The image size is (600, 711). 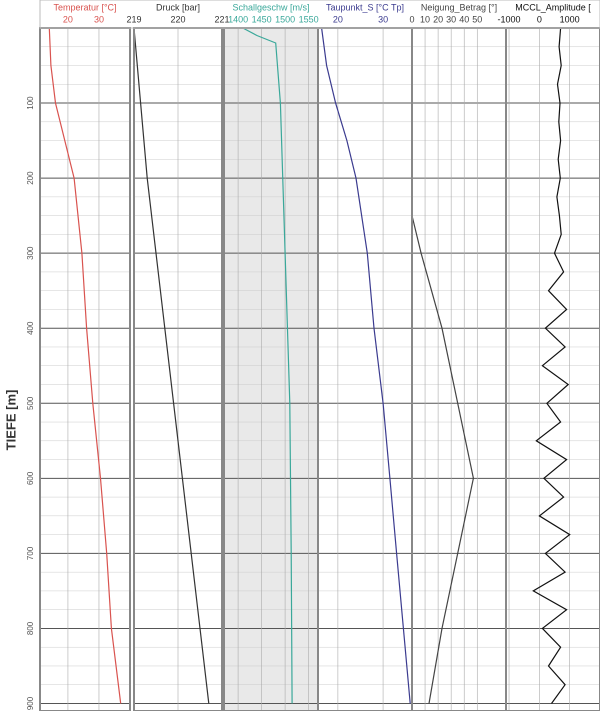 What do you see at coordinates (10, 420) in the screenshot?
I see `y-axis-label: TIEFE [m]` at bounding box center [10, 420].